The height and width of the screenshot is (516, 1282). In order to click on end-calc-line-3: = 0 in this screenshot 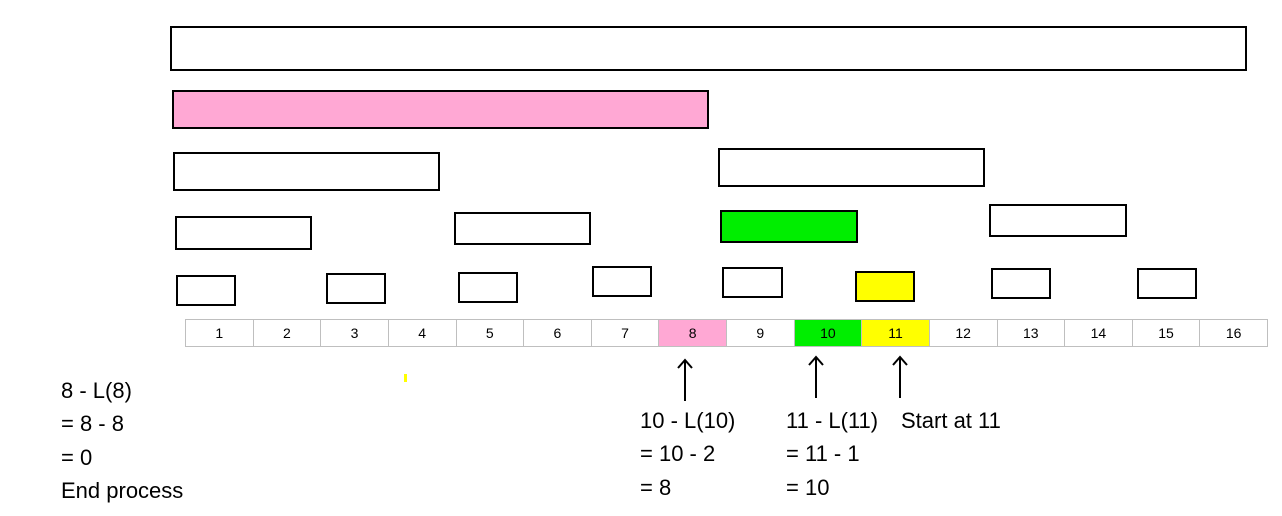, I will do `click(77, 457)`.